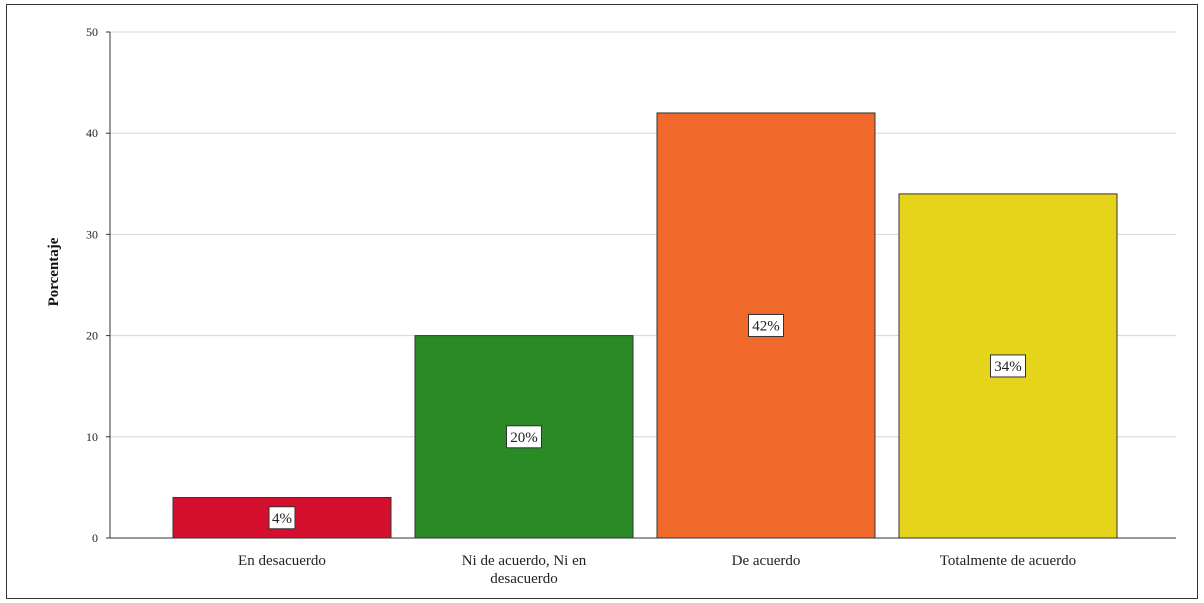  What do you see at coordinates (92, 133) in the screenshot?
I see `y-tick-label: 40` at bounding box center [92, 133].